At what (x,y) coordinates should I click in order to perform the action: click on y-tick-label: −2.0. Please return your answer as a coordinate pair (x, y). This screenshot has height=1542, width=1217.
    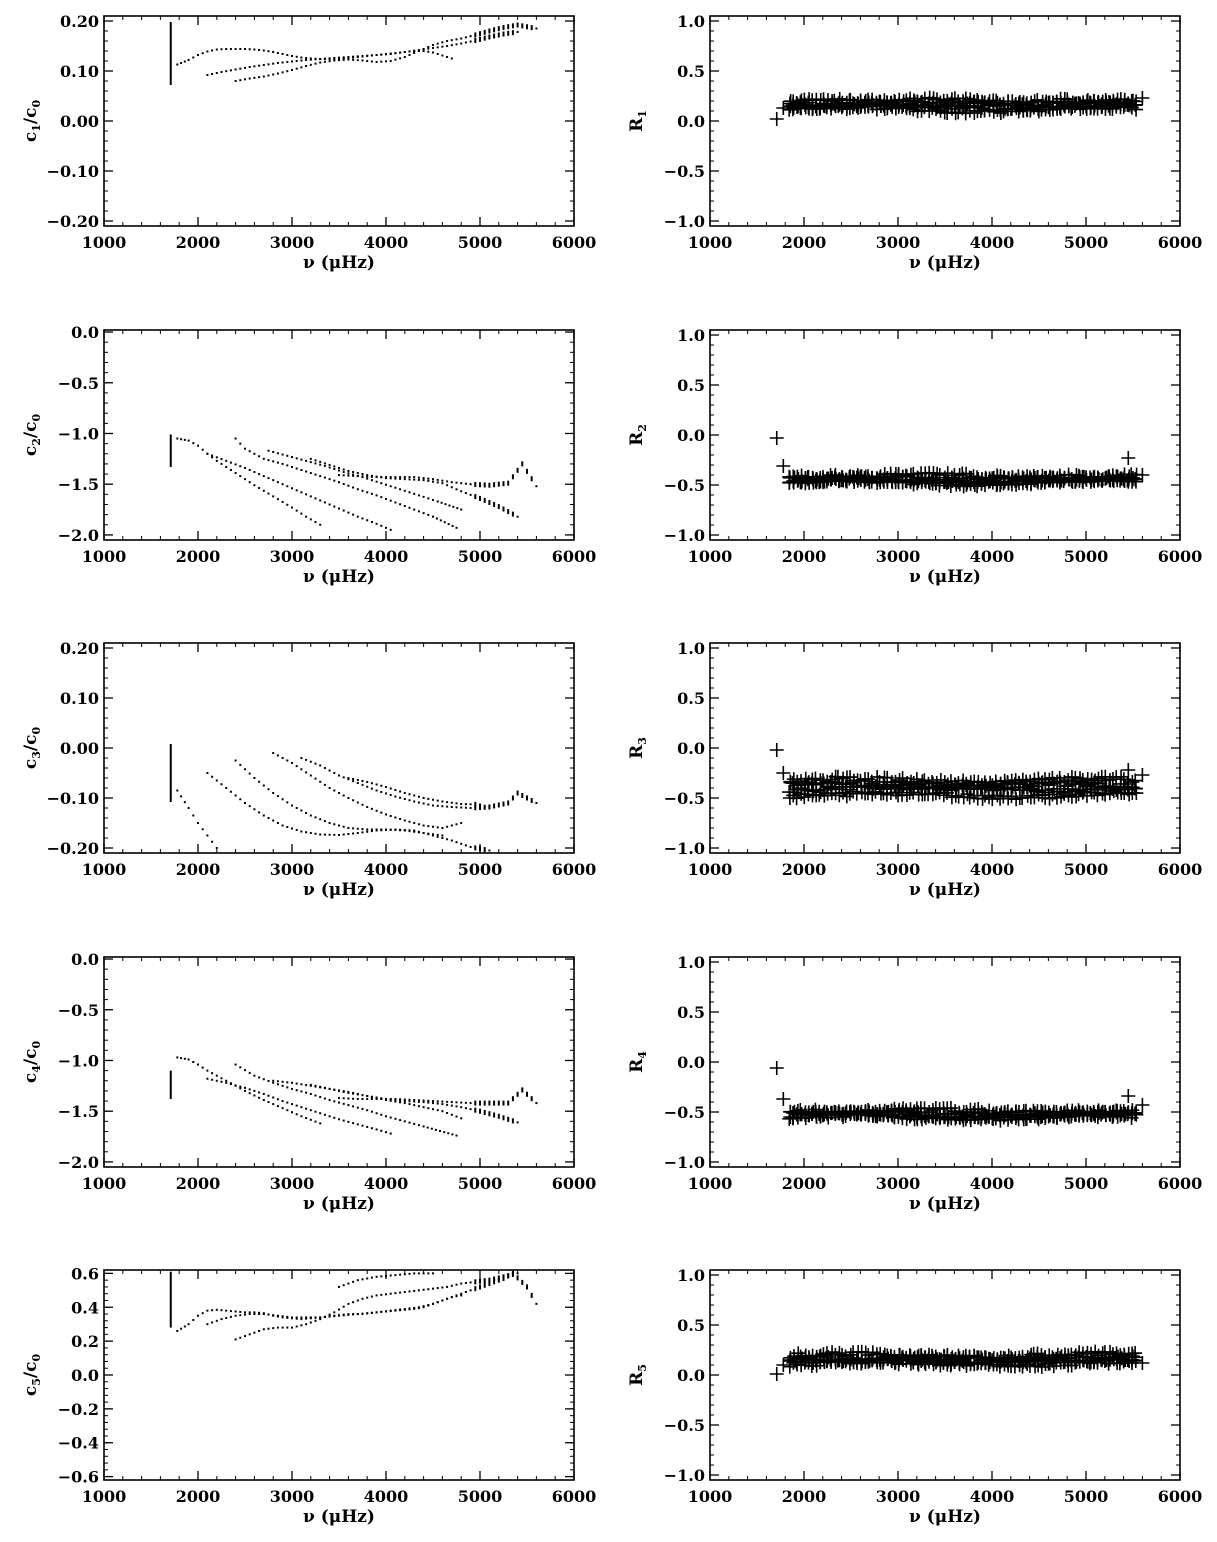
    Looking at the image, I should click on (78, 1162).